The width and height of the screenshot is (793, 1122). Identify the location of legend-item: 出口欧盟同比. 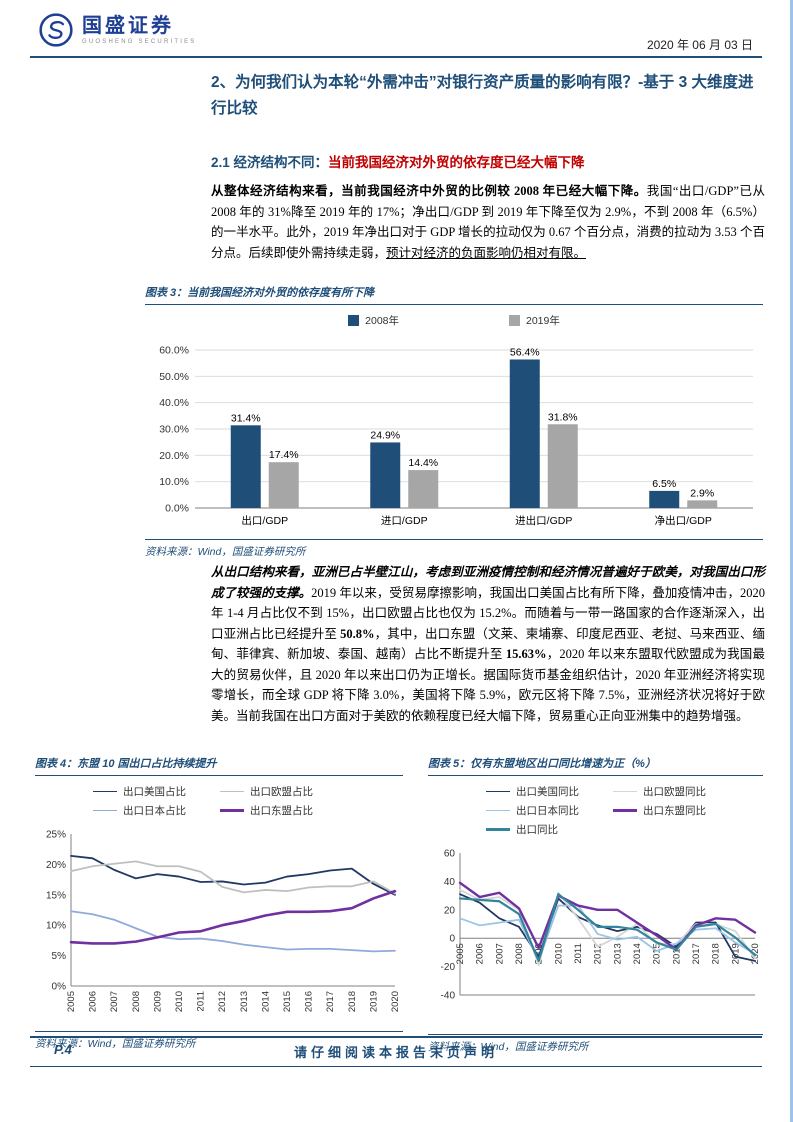
(659, 791).